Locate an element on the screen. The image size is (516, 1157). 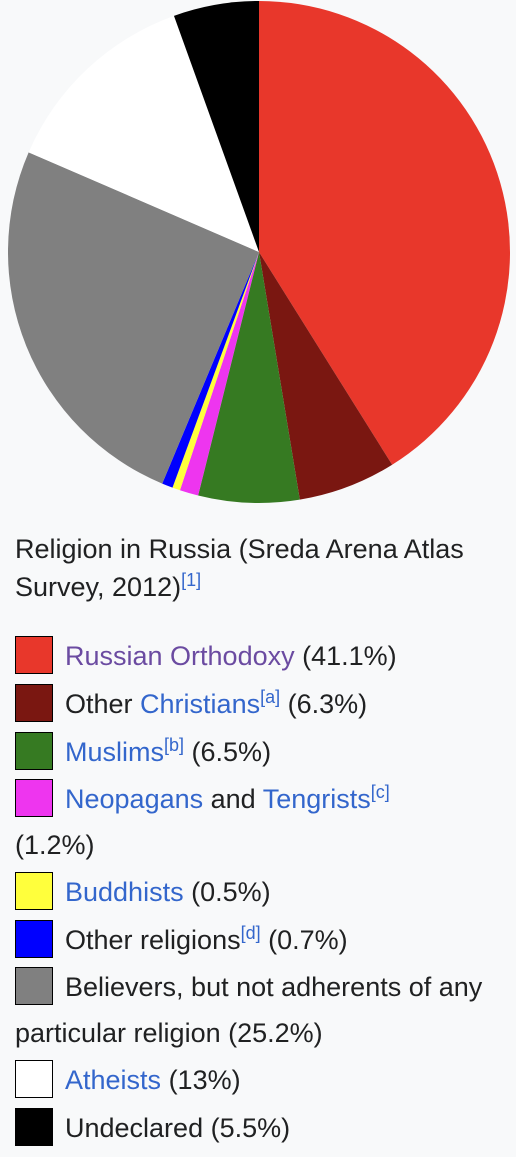
legend-item-muslims: Muslims[b] (6.5%) is located at coordinates (262, 752).